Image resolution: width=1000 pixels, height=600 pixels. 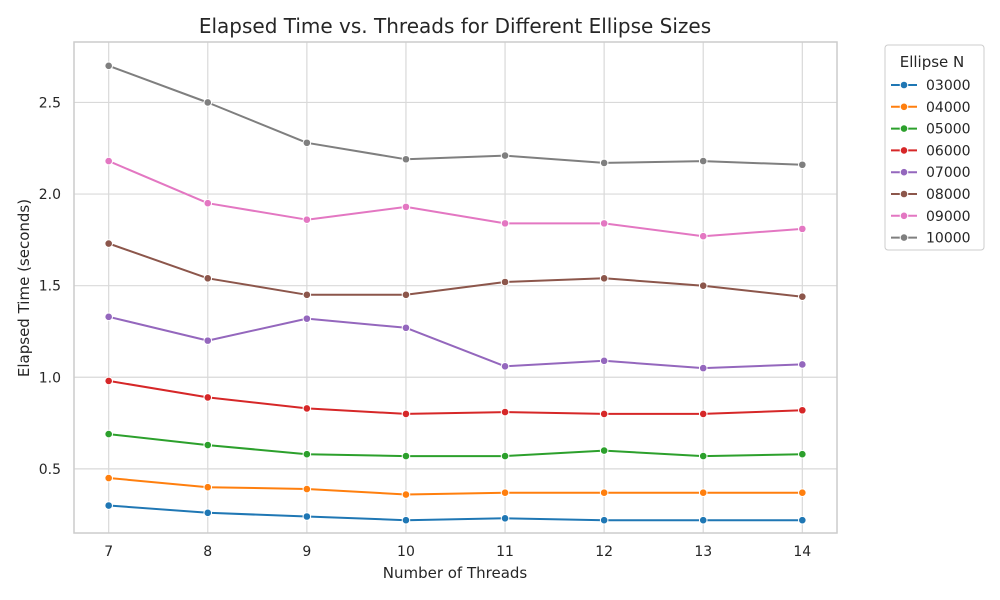 What do you see at coordinates (932, 62) in the screenshot?
I see `legend-title: Ellipse N` at bounding box center [932, 62].